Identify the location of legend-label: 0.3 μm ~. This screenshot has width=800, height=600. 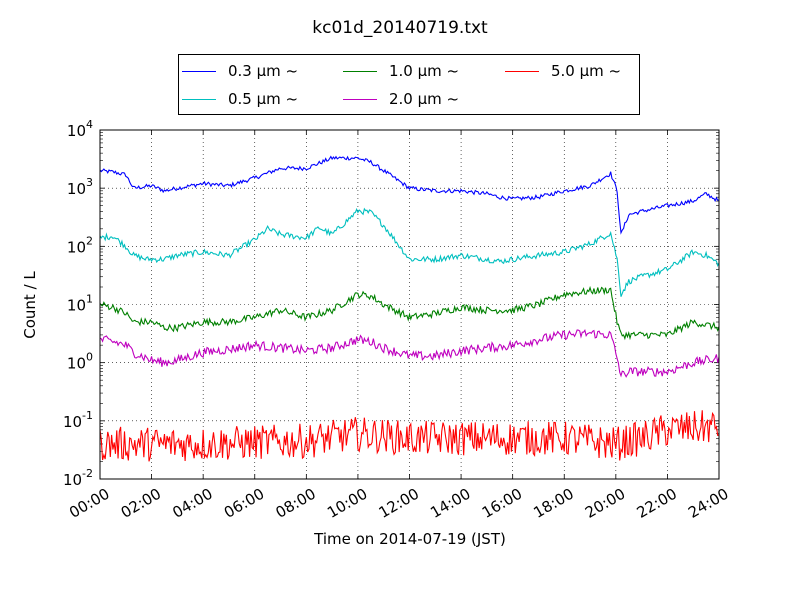
(263, 71).